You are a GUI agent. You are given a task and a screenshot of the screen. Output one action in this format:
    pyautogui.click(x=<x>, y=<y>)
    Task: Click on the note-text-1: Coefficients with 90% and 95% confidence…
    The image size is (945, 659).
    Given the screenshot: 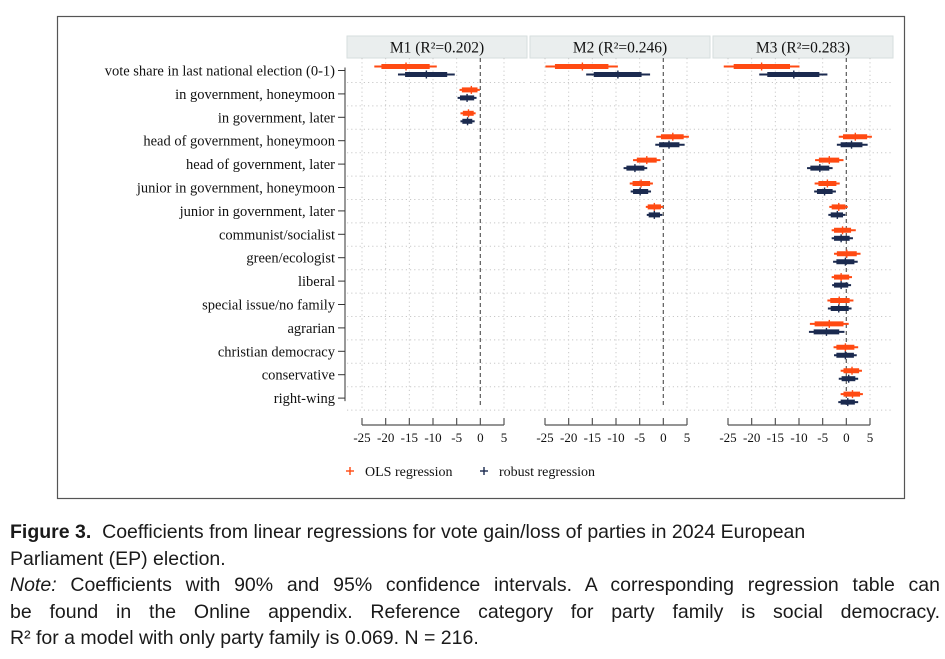 What is the action you would take?
    pyautogui.click(x=505, y=585)
    